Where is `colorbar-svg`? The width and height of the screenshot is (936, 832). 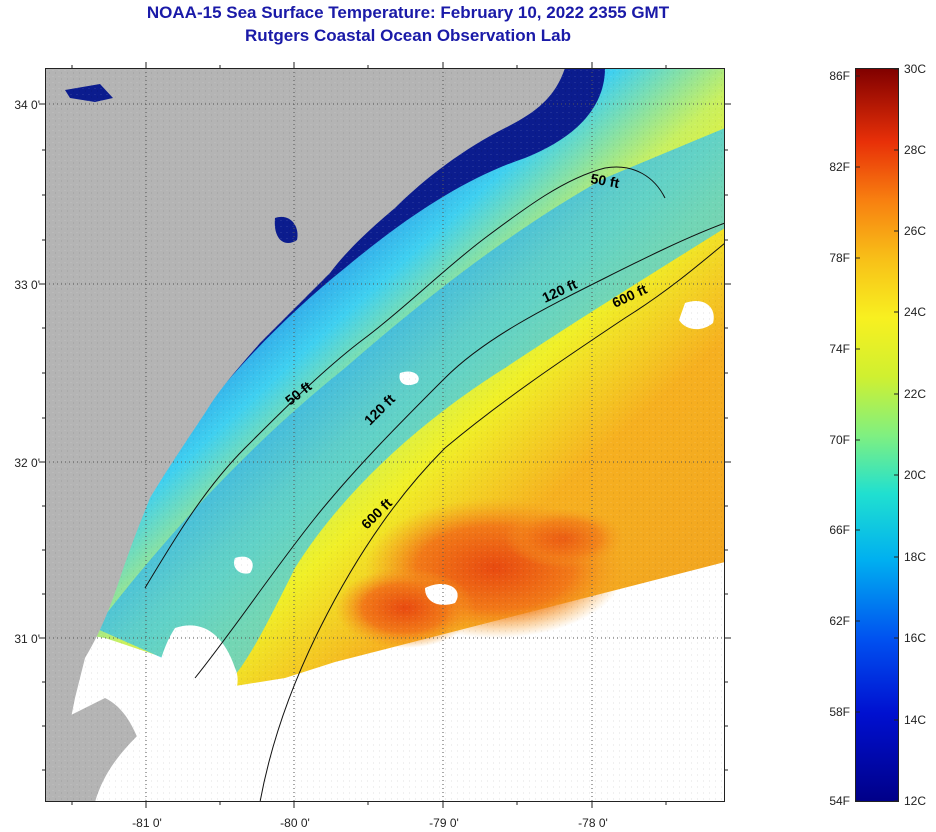
colorbar-svg is located at coordinates (877, 435).